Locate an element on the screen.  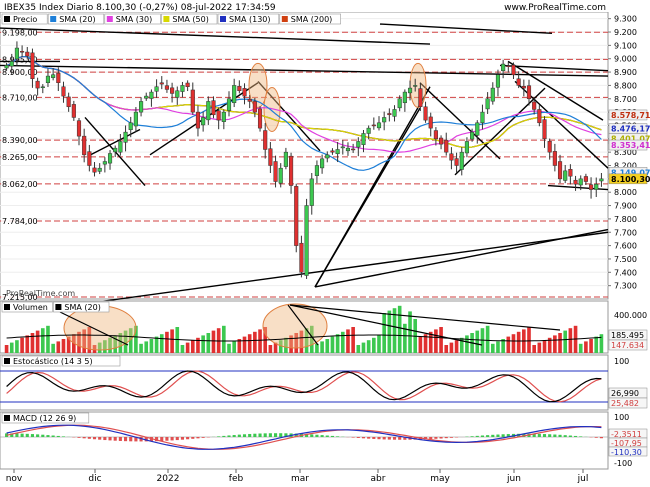
x-tick-label: may is located at coordinates (440, 478).